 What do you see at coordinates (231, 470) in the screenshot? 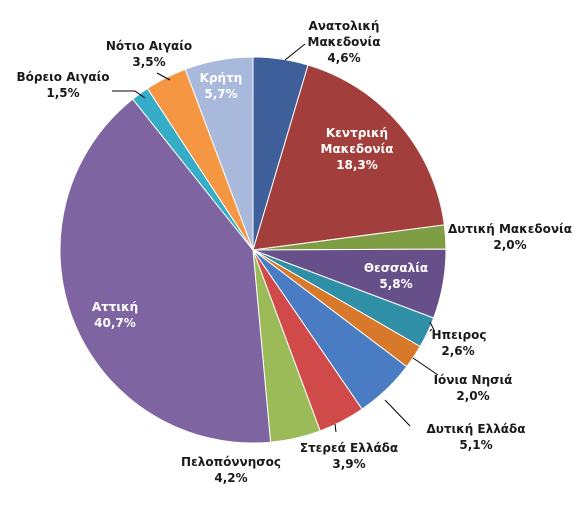
I see `slice-label-9: Πελοπόννησος 4,2%` at bounding box center [231, 470].